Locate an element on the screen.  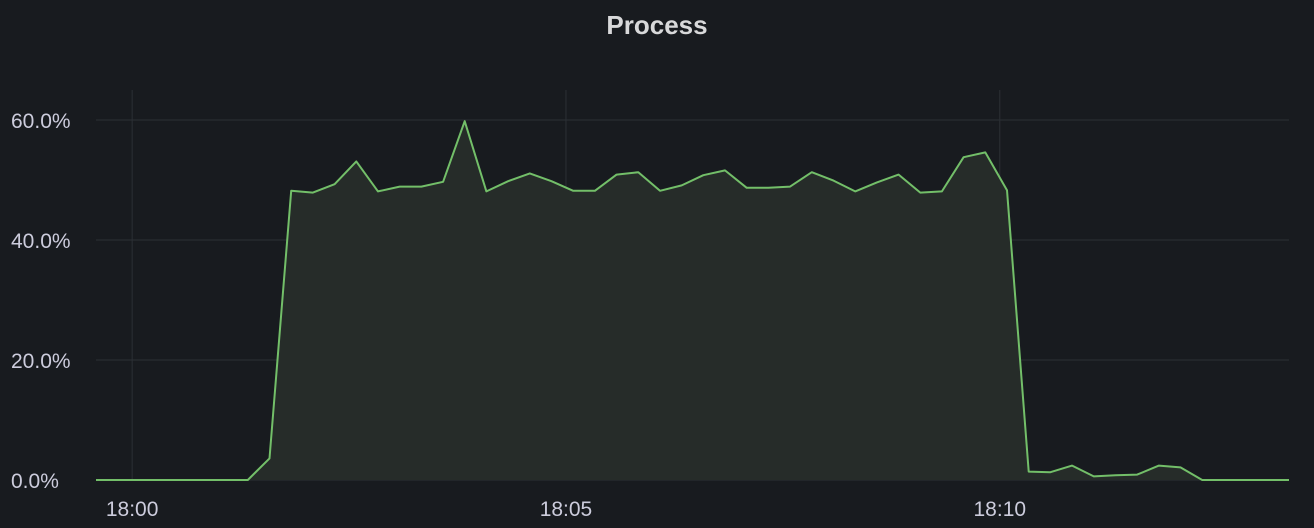
x-tick-label: 18:10 is located at coordinates (1000, 509).